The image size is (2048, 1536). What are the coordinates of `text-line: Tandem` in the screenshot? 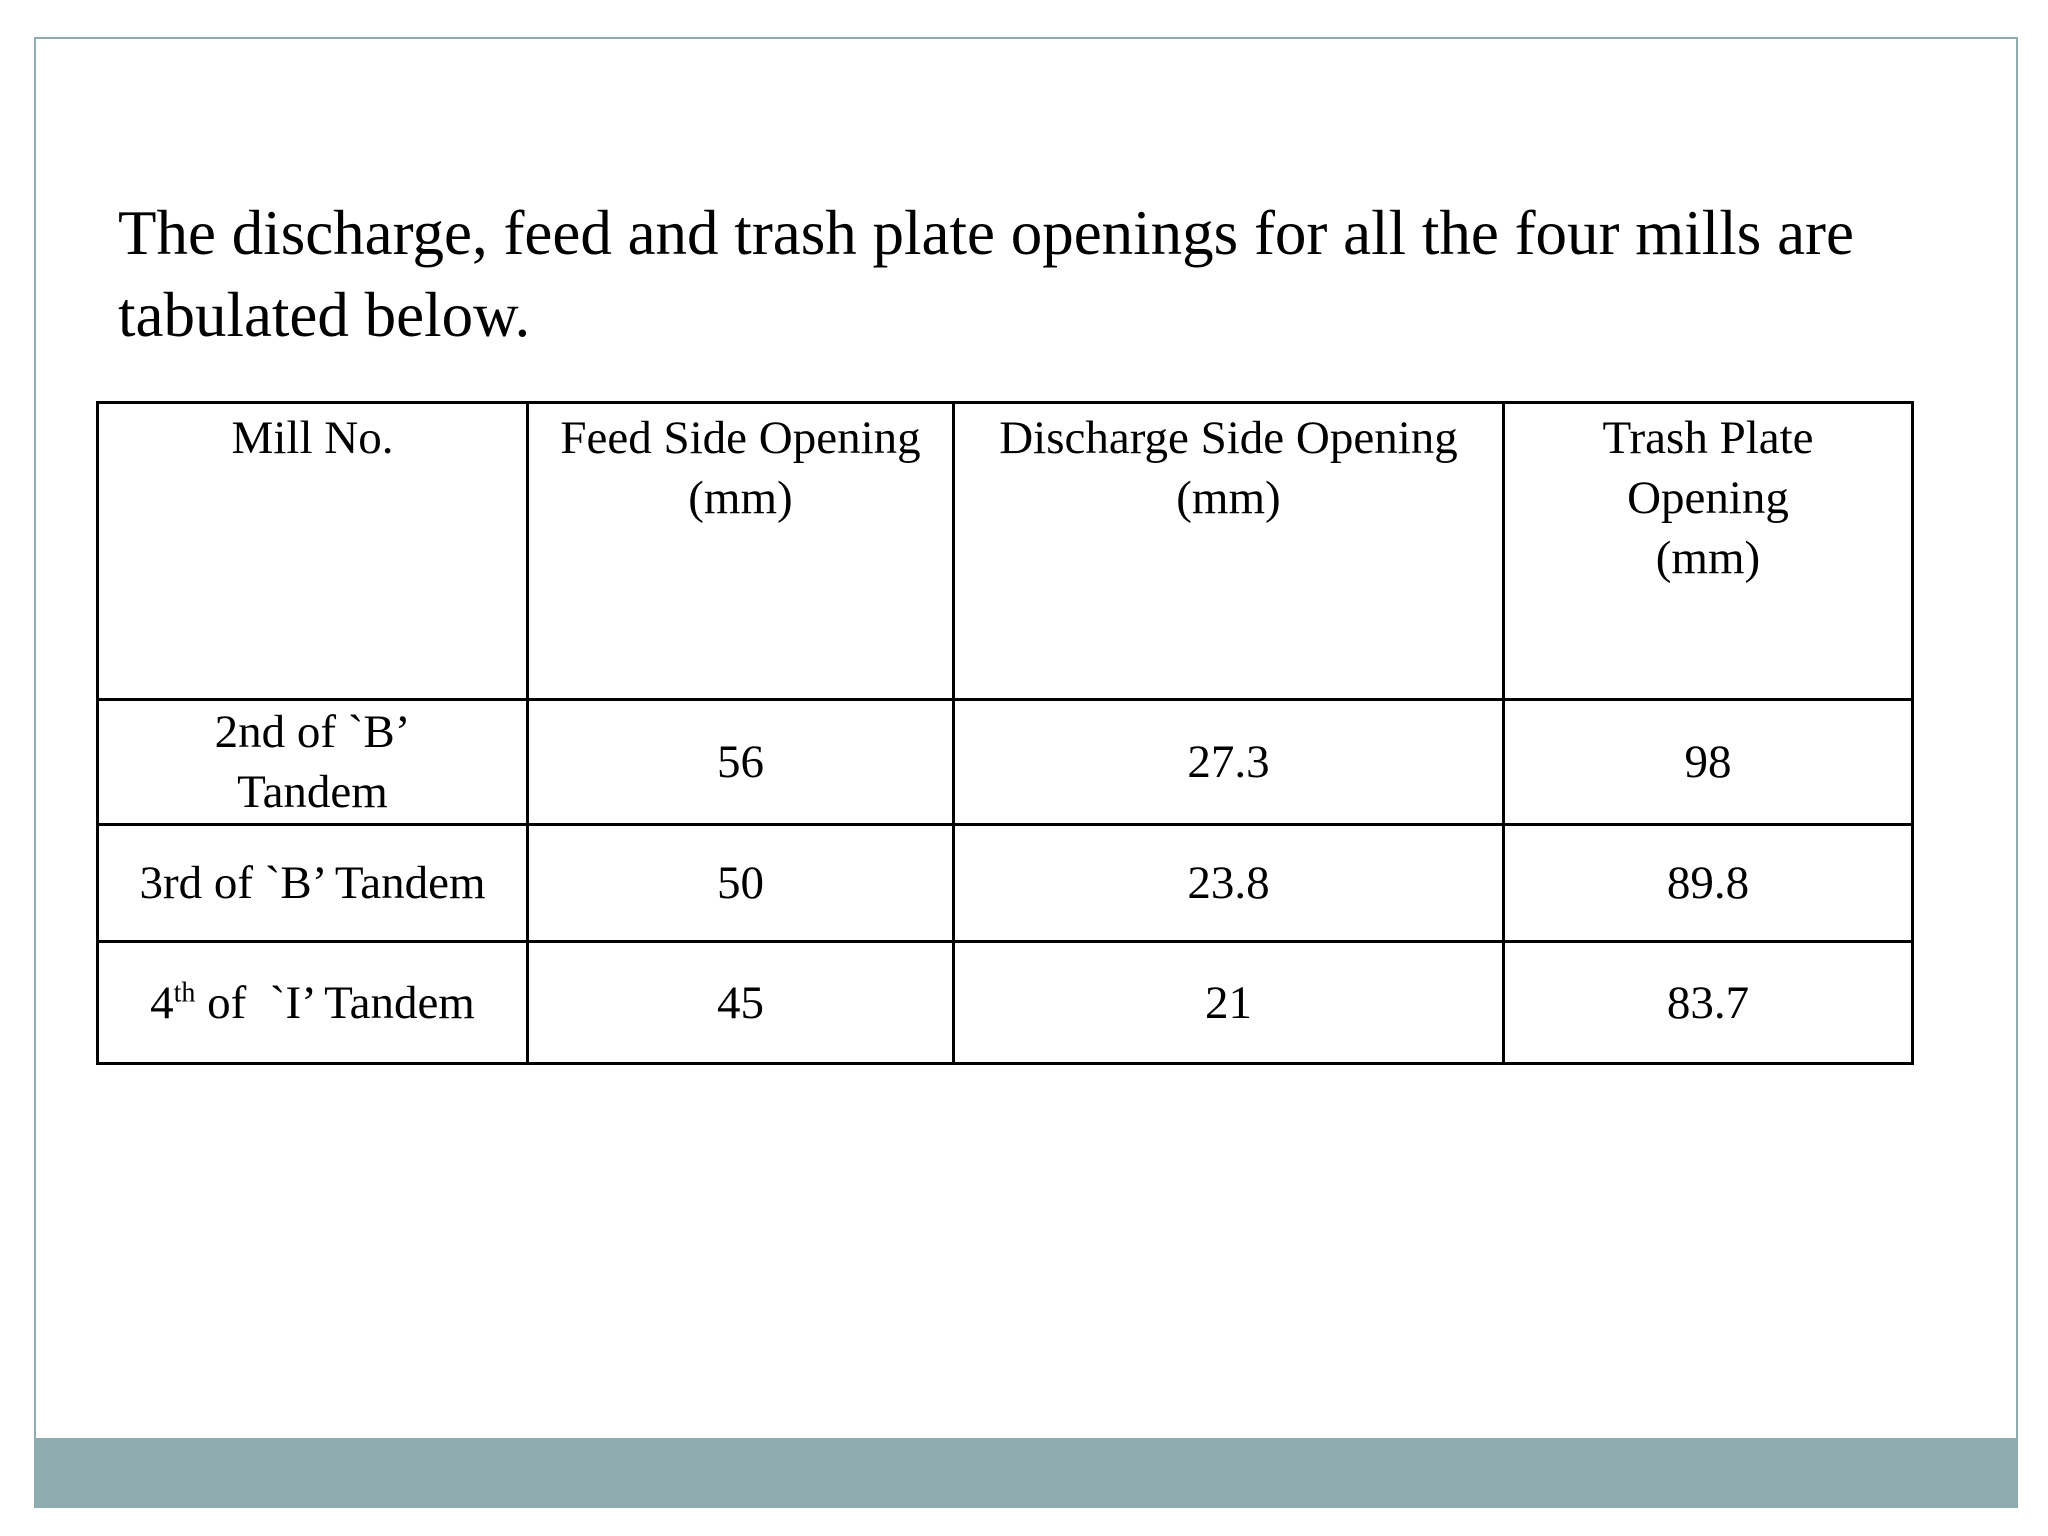 It's located at (312, 792).